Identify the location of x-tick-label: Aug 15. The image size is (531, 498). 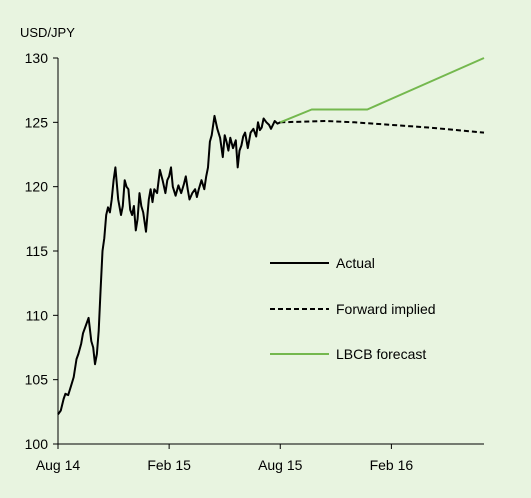
(280, 465).